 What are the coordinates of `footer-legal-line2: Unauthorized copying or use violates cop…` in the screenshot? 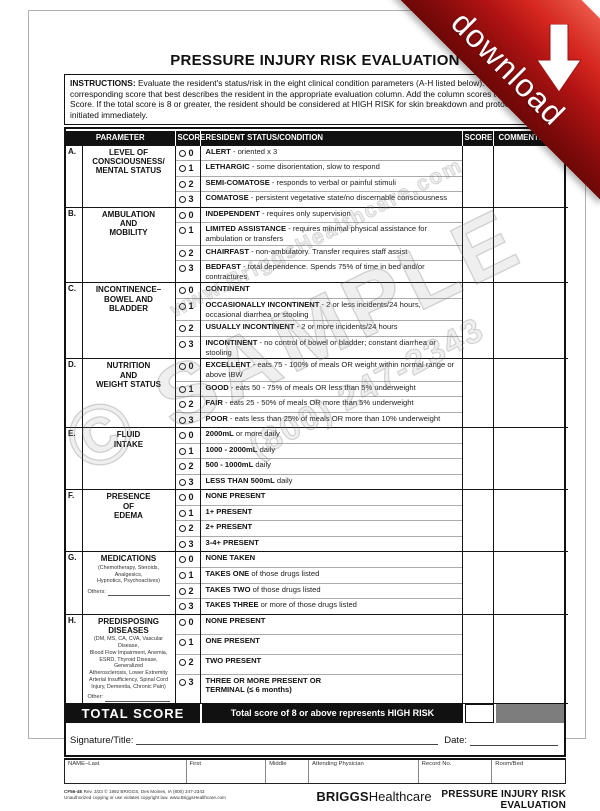 It's located at (186, 798).